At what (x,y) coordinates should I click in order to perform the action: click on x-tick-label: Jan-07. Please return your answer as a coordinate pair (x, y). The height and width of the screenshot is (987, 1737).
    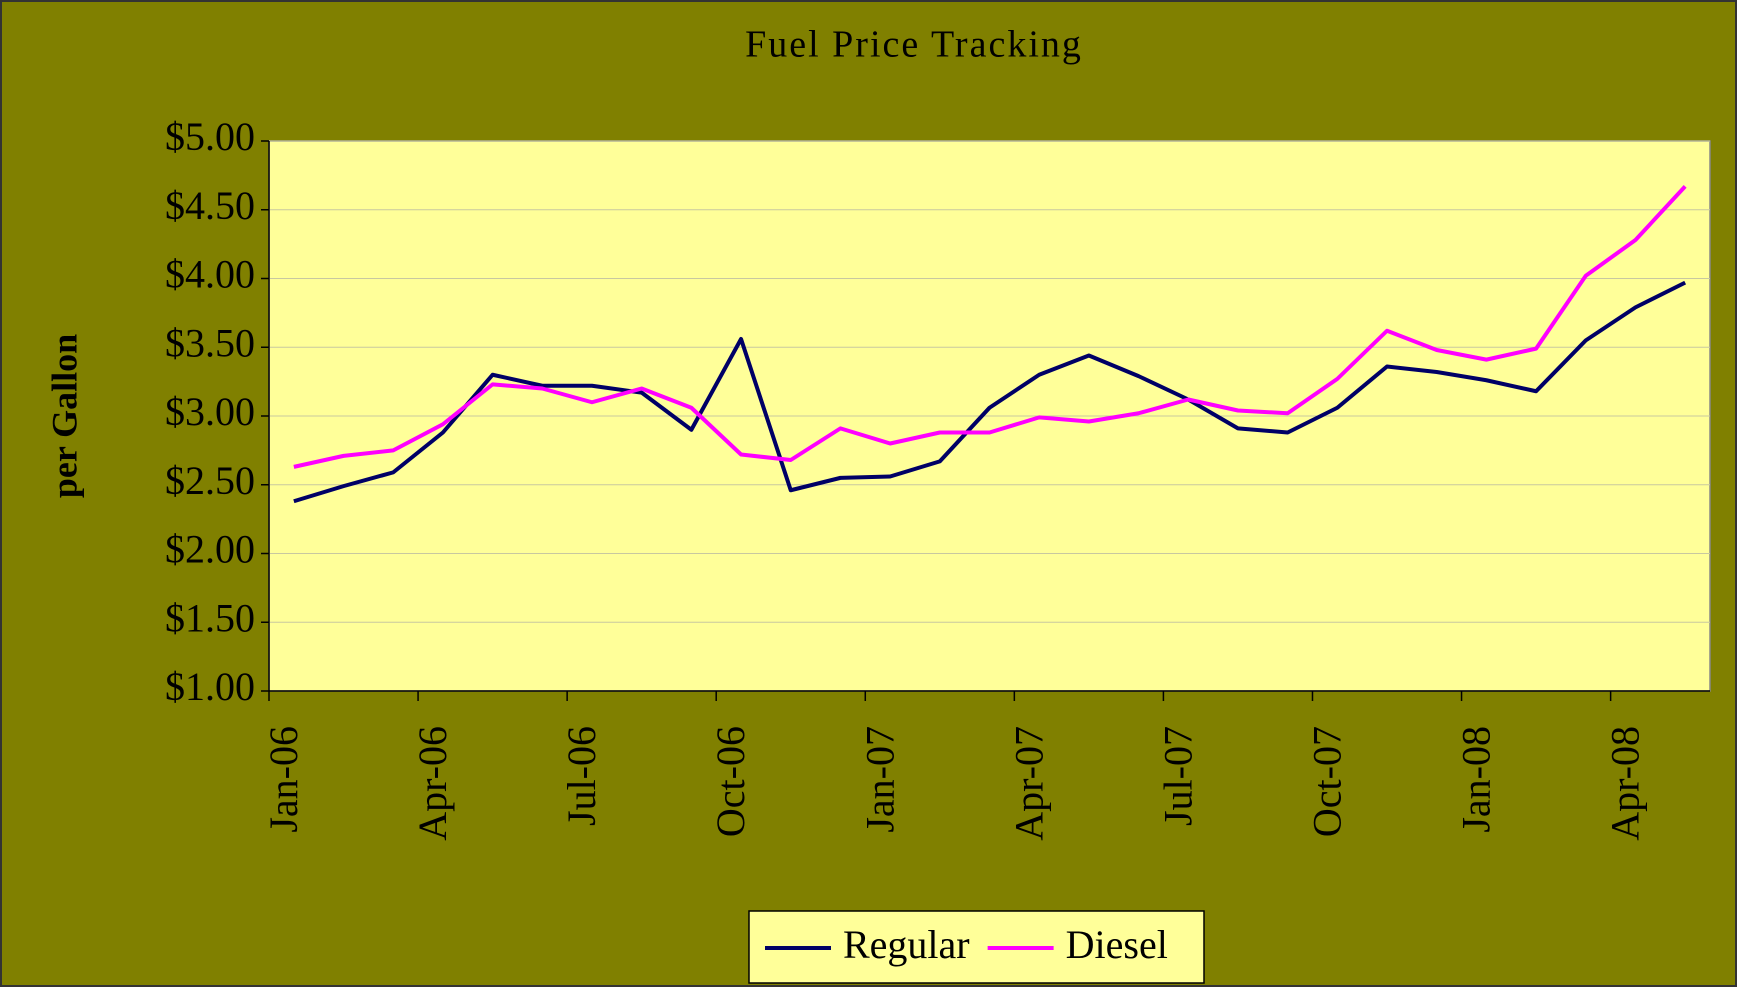
    Looking at the image, I should click on (879, 779).